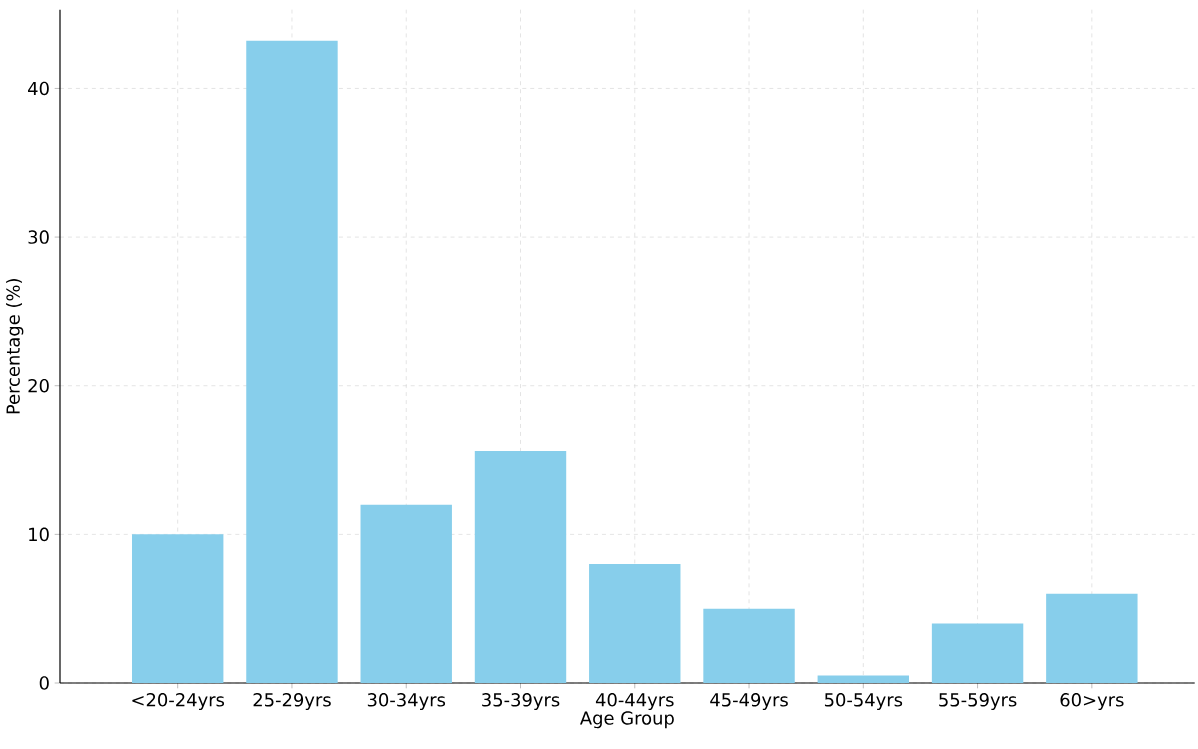  What do you see at coordinates (863, 702) in the screenshot?
I see `x-tick-label: 50-54yrs` at bounding box center [863, 702].